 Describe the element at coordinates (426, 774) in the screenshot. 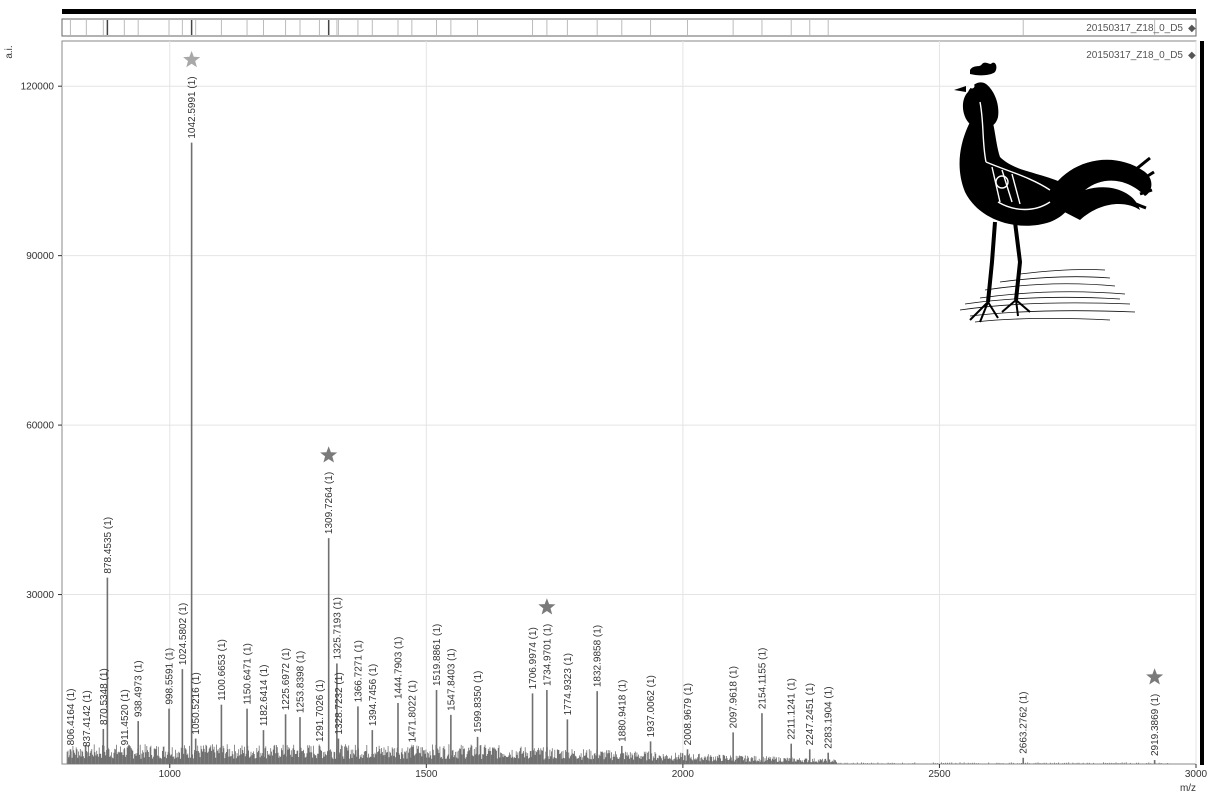

I see `x-tick-label: 1500` at that location.